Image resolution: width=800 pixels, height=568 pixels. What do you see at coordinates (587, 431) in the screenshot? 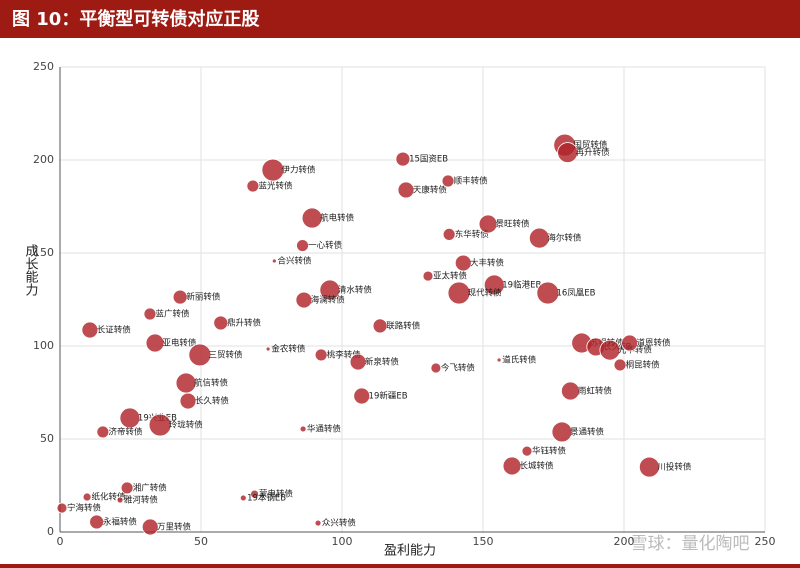
I see `point-label: 景通转债` at bounding box center [587, 431].